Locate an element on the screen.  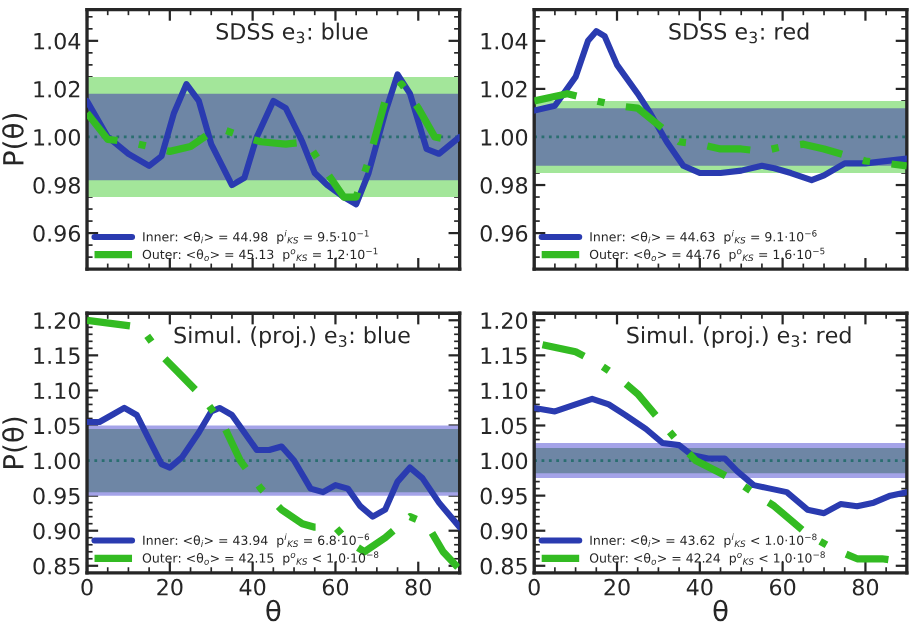
text: SDSS e$_{3}$: red is located at coordinates (739, 33).